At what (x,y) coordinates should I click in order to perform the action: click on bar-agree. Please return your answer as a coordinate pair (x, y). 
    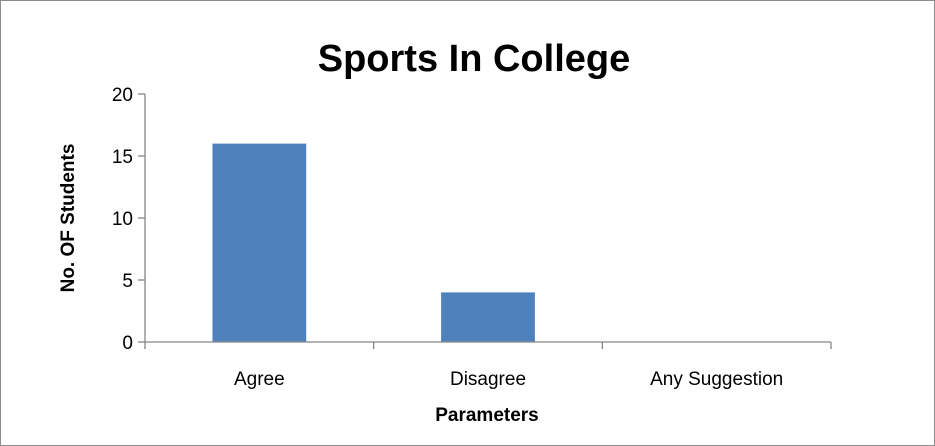
    Looking at the image, I should click on (259, 243).